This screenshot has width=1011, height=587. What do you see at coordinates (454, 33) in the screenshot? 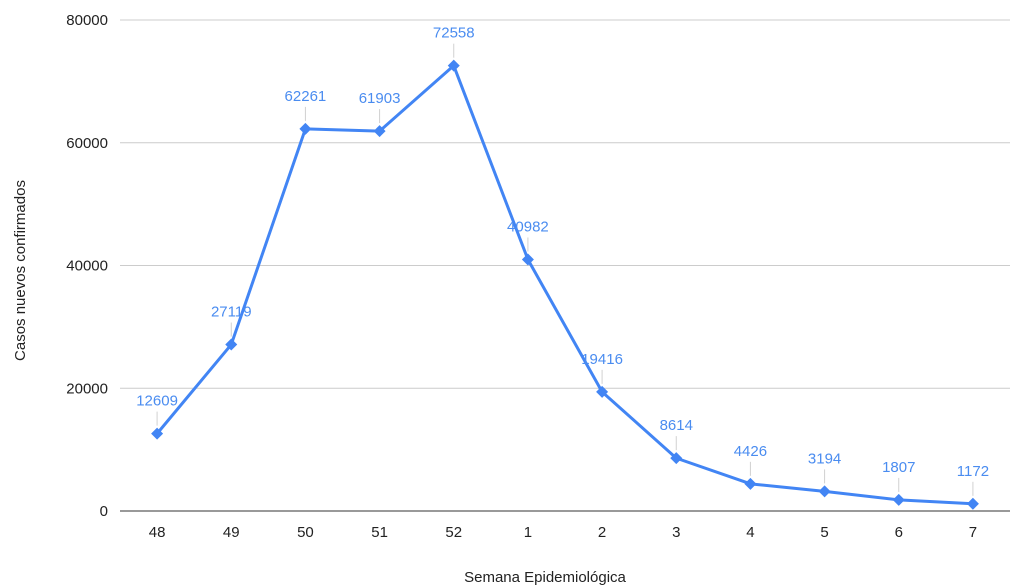
I see `data-label: 72558` at bounding box center [454, 33].